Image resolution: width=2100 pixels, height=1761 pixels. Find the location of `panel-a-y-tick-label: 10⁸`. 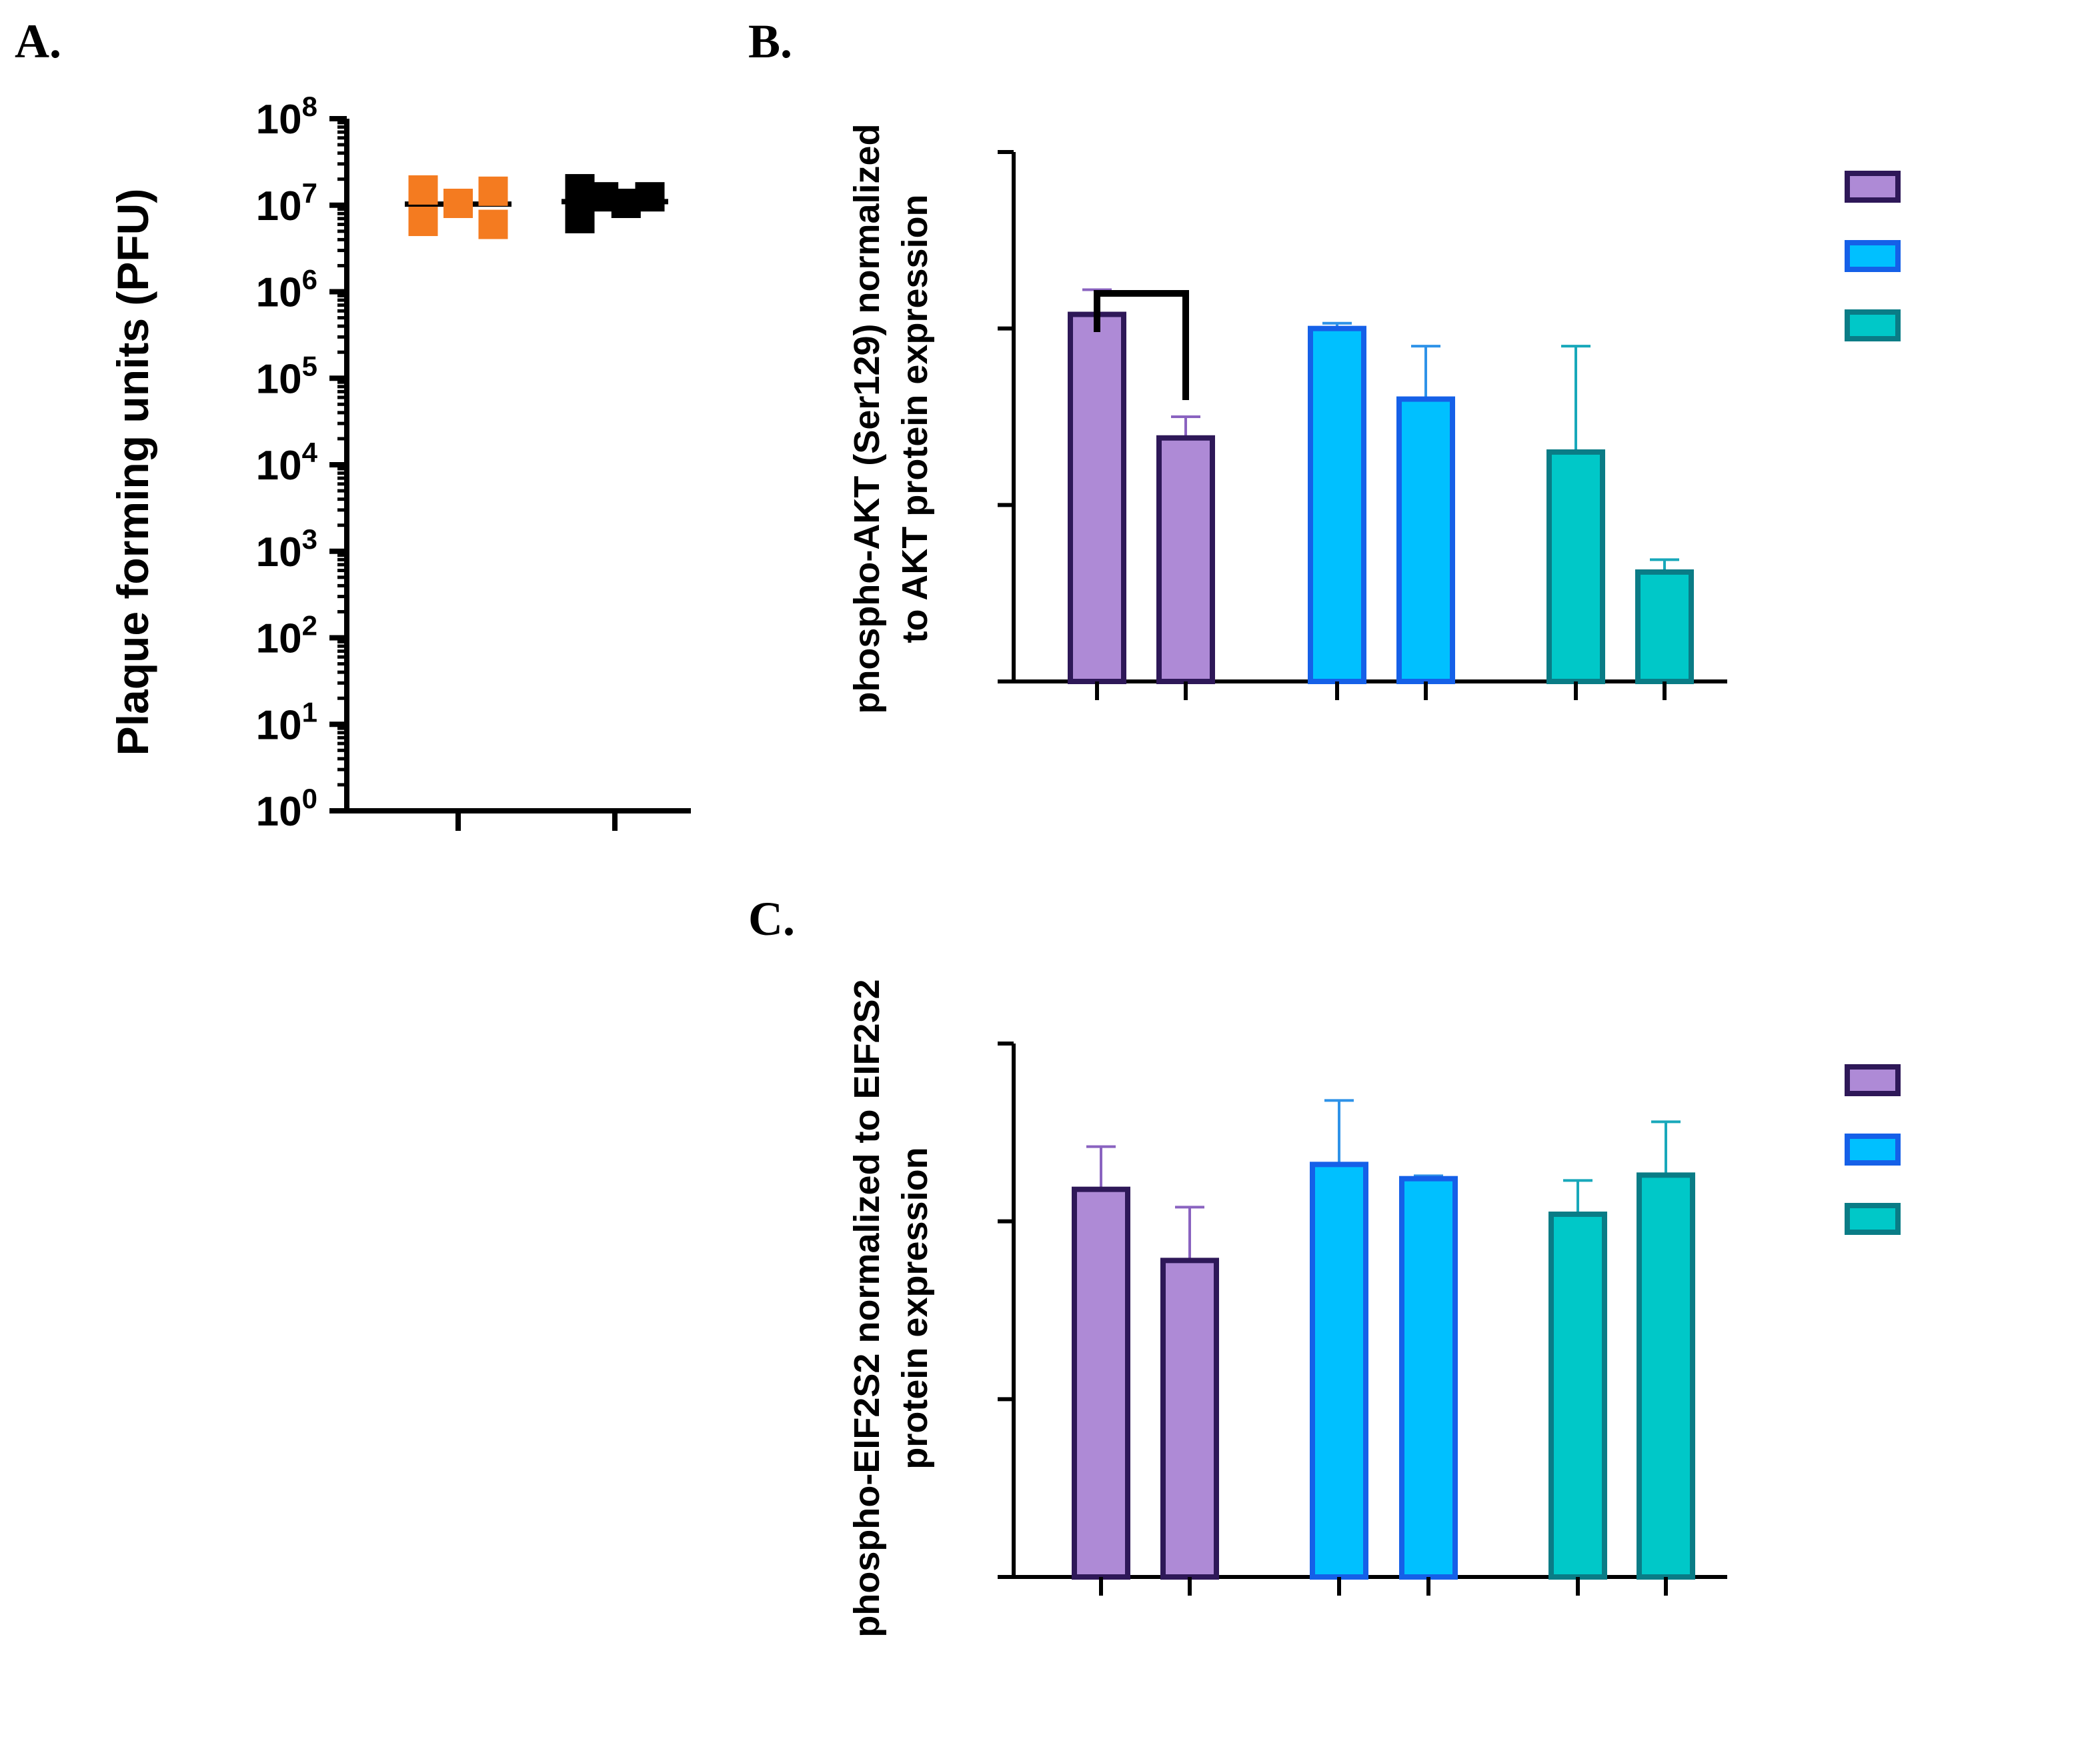

panel-a-y-tick-label: 10⁸ is located at coordinates (286, 117).